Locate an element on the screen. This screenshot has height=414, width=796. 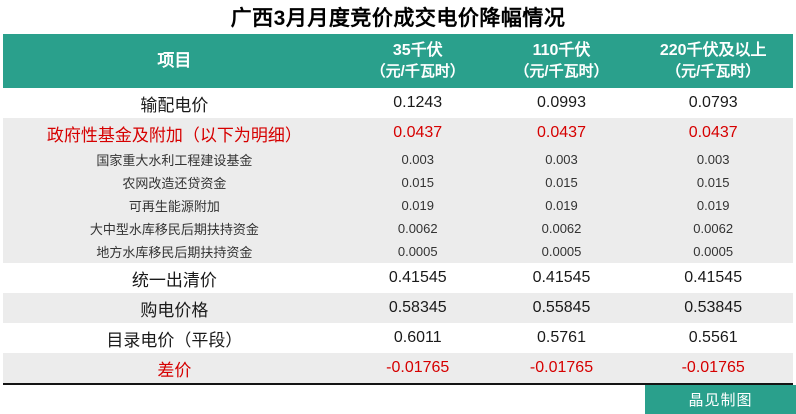
table-row: 可再生能源附加 0.019 0.019 0.019 is located at coordinates (398, 205).